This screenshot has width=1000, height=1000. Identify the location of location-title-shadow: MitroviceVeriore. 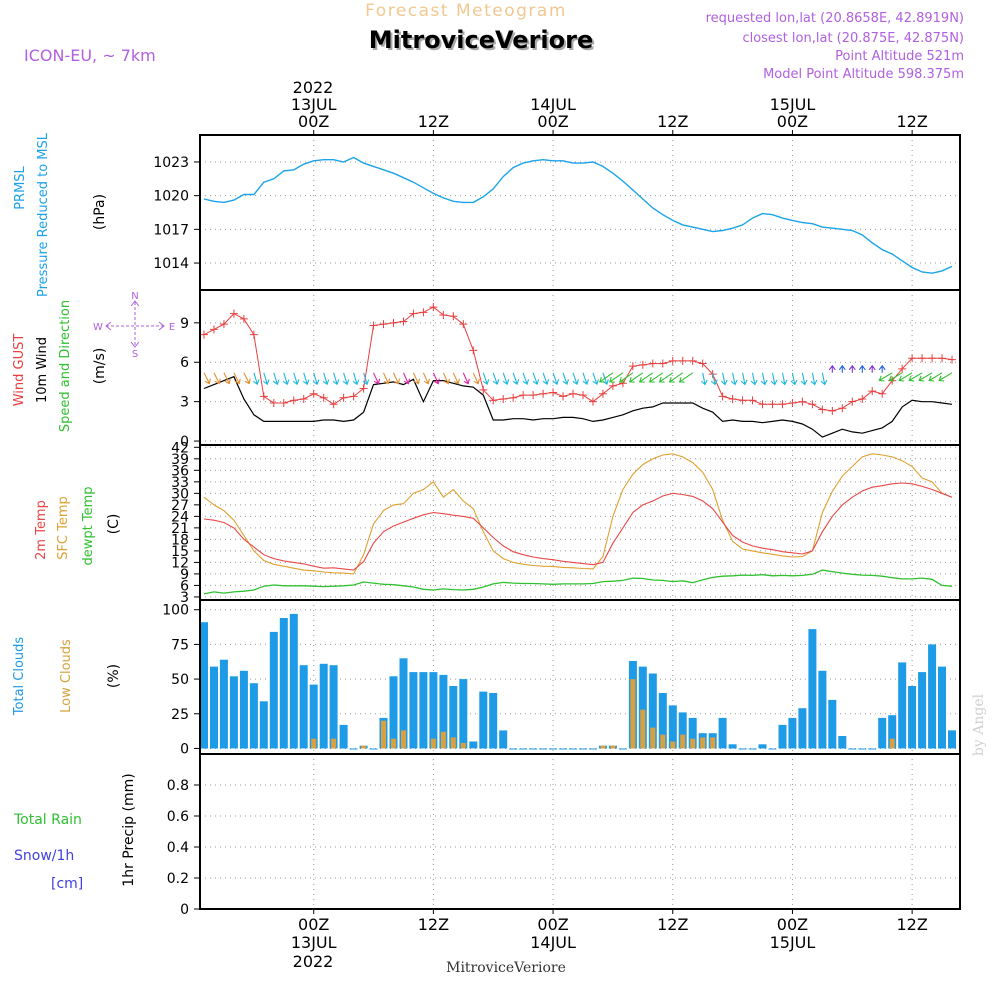
(483, 42).